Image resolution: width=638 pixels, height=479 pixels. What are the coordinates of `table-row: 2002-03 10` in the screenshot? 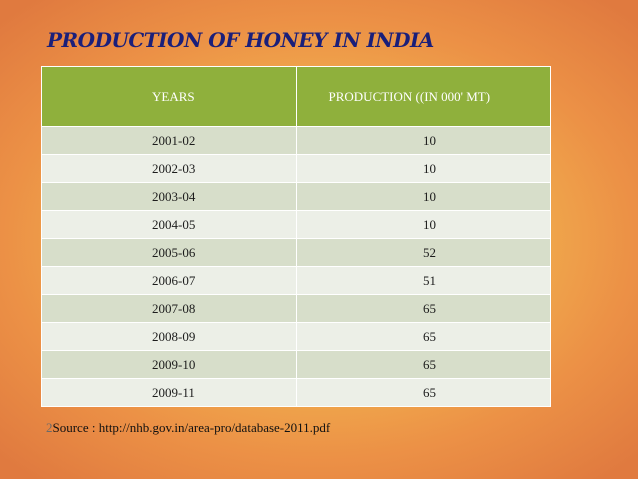 It's located at (296, 168).